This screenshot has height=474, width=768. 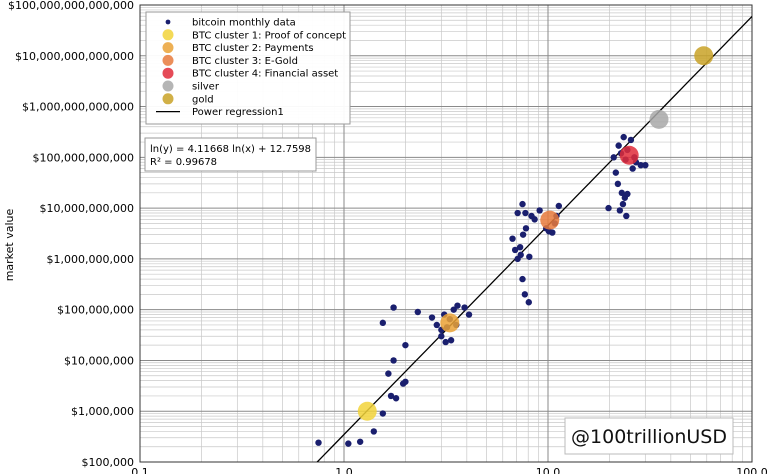 I want to click on legend-label: gold, so click(x=203, y=99).